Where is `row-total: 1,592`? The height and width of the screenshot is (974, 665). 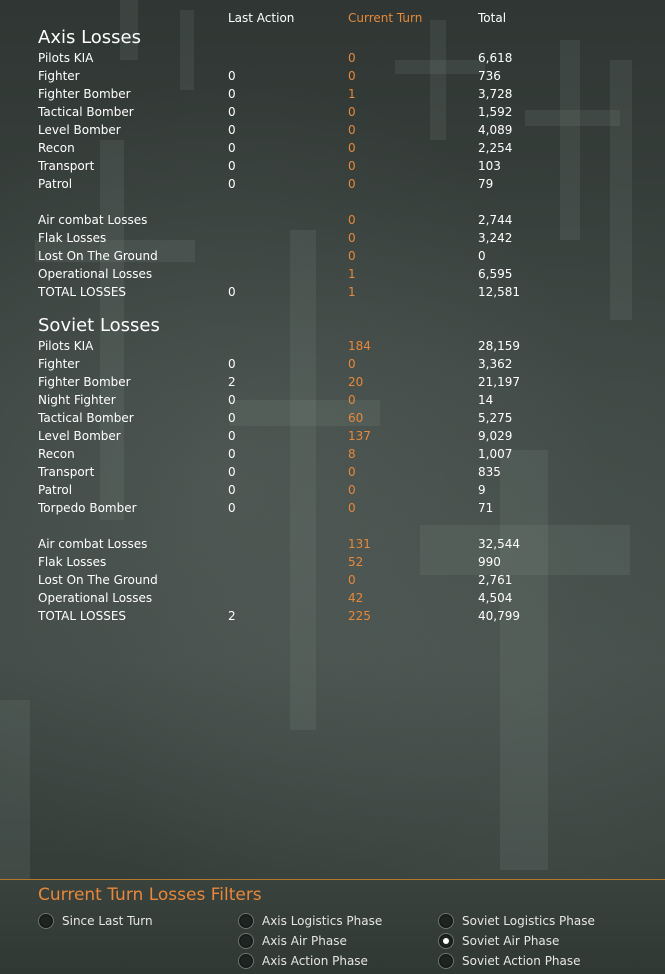
row-total: 1,592 is located at coordinates (495, 112).